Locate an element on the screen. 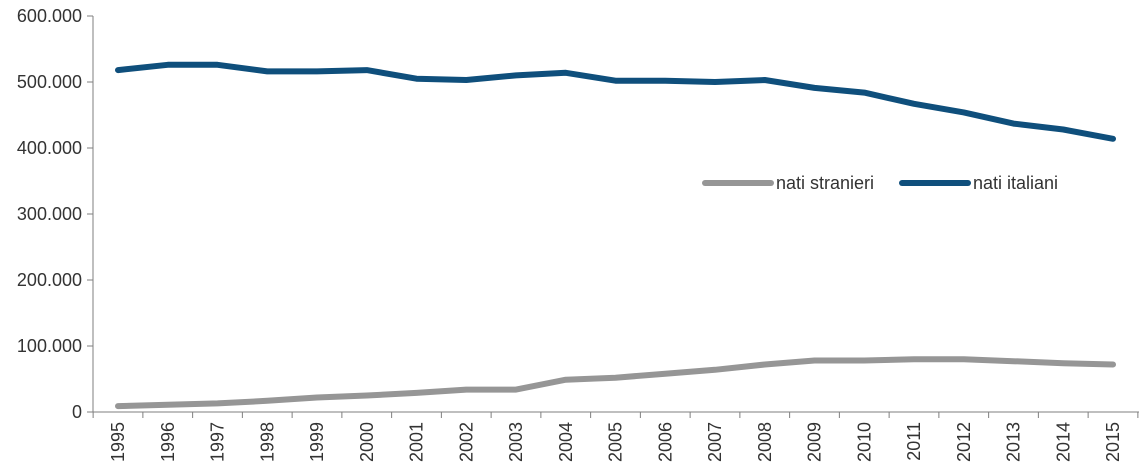 Image resolution: width=1144 pixels, height=463 pixels. x-tick-label: 2002 is located at coordinates (466, 442).